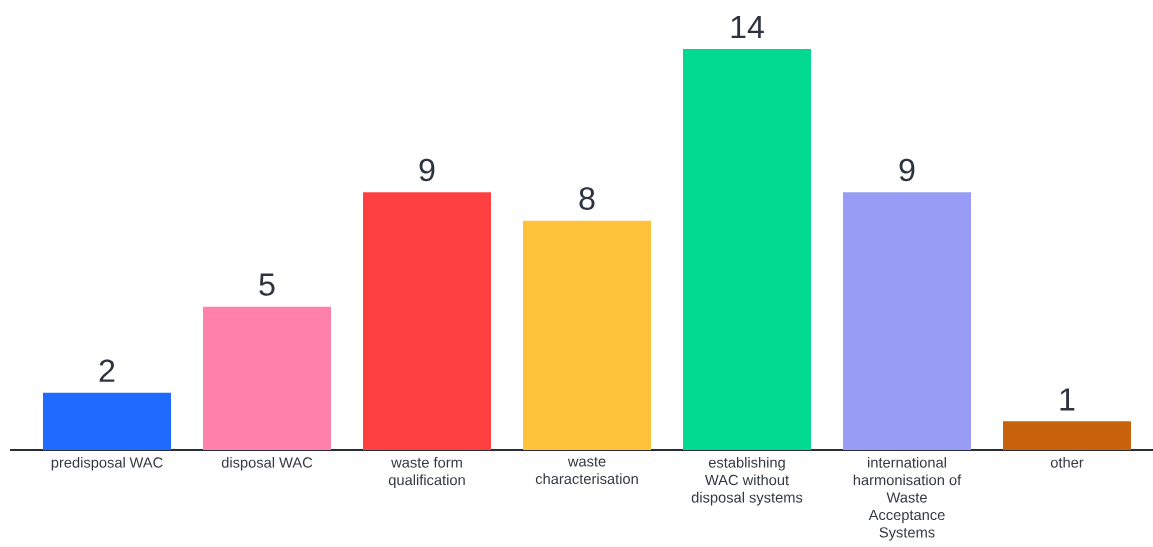 This screenshot has height=547, width=1153. I want to click on data-label: 8, so click(587, 198).